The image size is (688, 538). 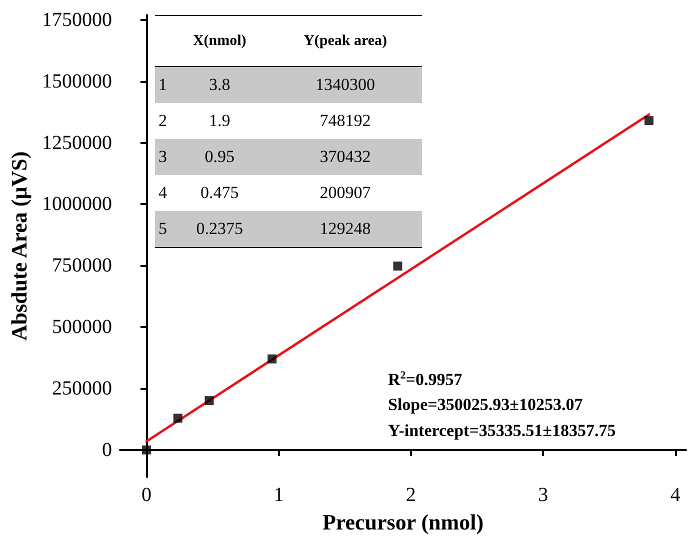 What do you see at coordinates (219, 41) in the screenshot?
I see `annotation: X(nmol)` at bounding box center [219, 41].